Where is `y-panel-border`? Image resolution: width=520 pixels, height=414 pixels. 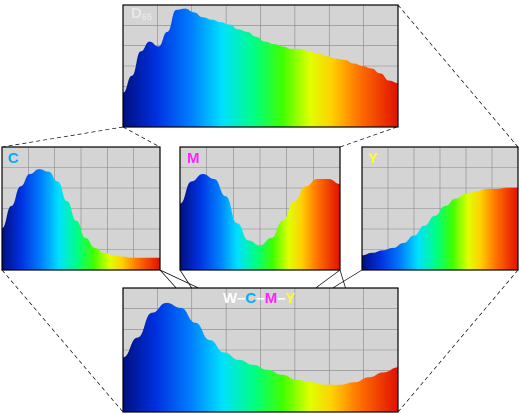 y-panel-border is located at coordinates (440, 208).